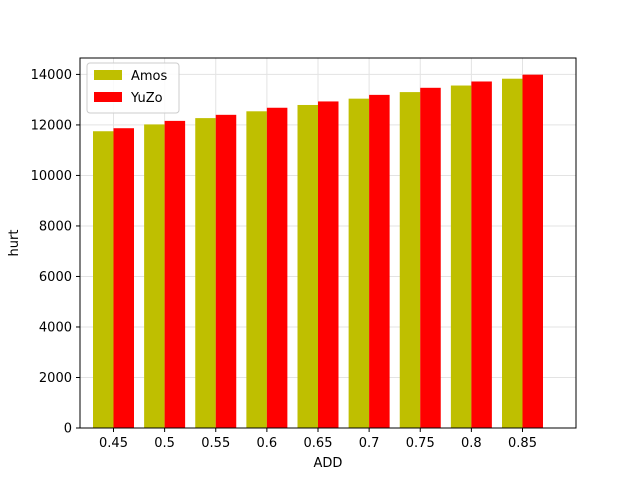 The image size is (640, 480). I want to click on y-tick-label: 4000, so click(55, 327).